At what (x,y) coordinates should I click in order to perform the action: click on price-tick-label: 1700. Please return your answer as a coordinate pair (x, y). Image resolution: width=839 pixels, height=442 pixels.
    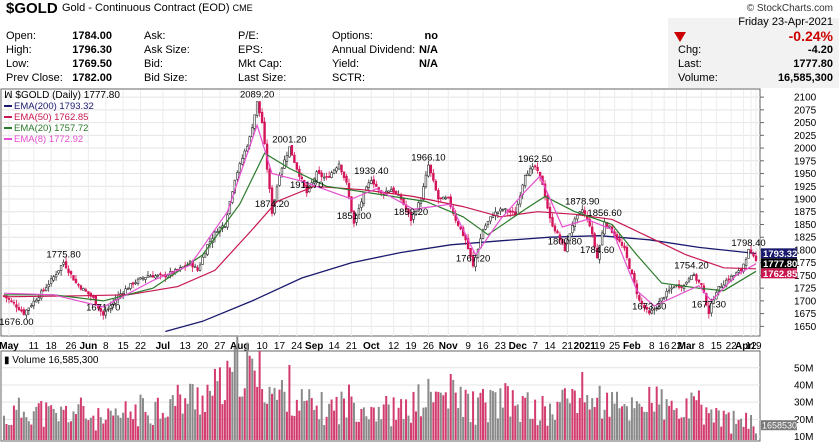
    Looking at the image, I should click on (805, 301).